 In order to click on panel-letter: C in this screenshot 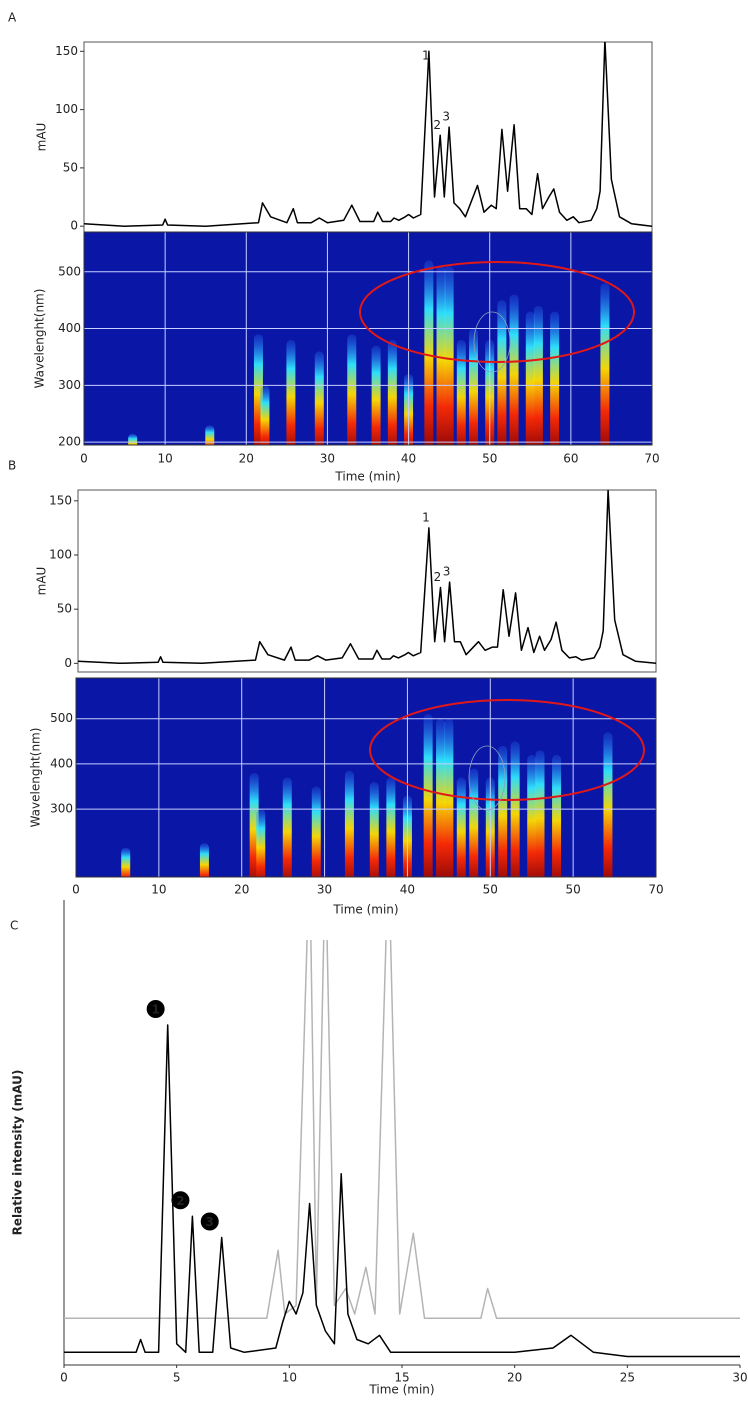, I will do `click(14, 926)`.